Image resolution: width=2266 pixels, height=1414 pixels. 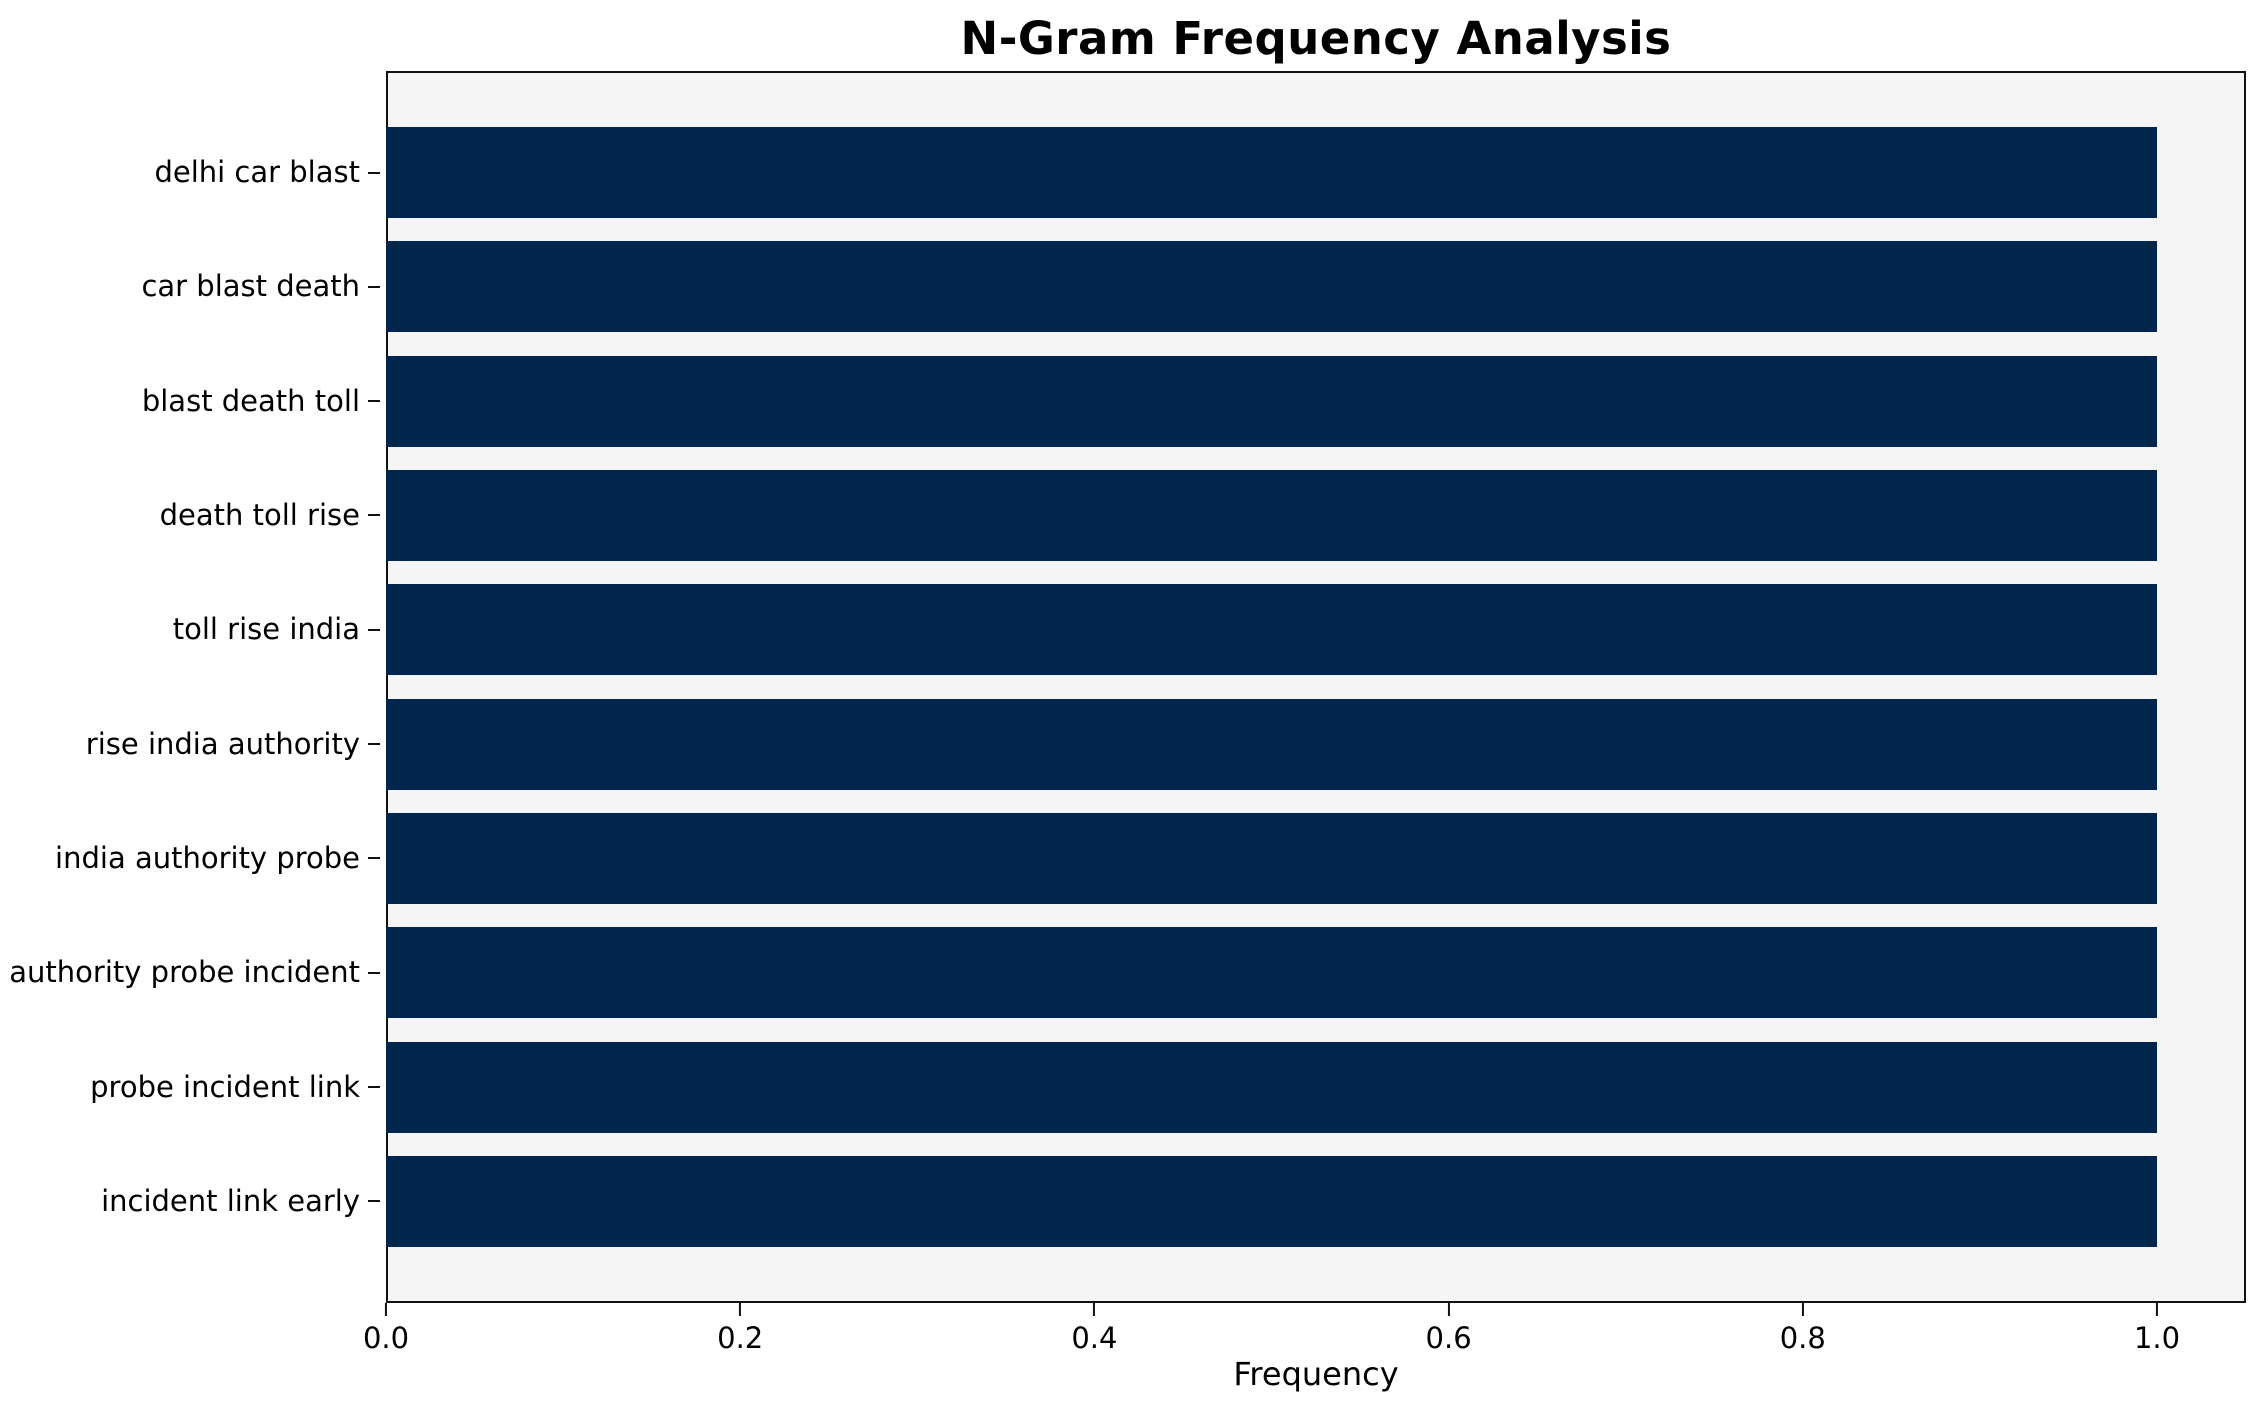 What do you see at coordinates (1094, 1338) in the screenshot?
I see `x-tick-label: 0.4` at bounding box center [1094, 1338].